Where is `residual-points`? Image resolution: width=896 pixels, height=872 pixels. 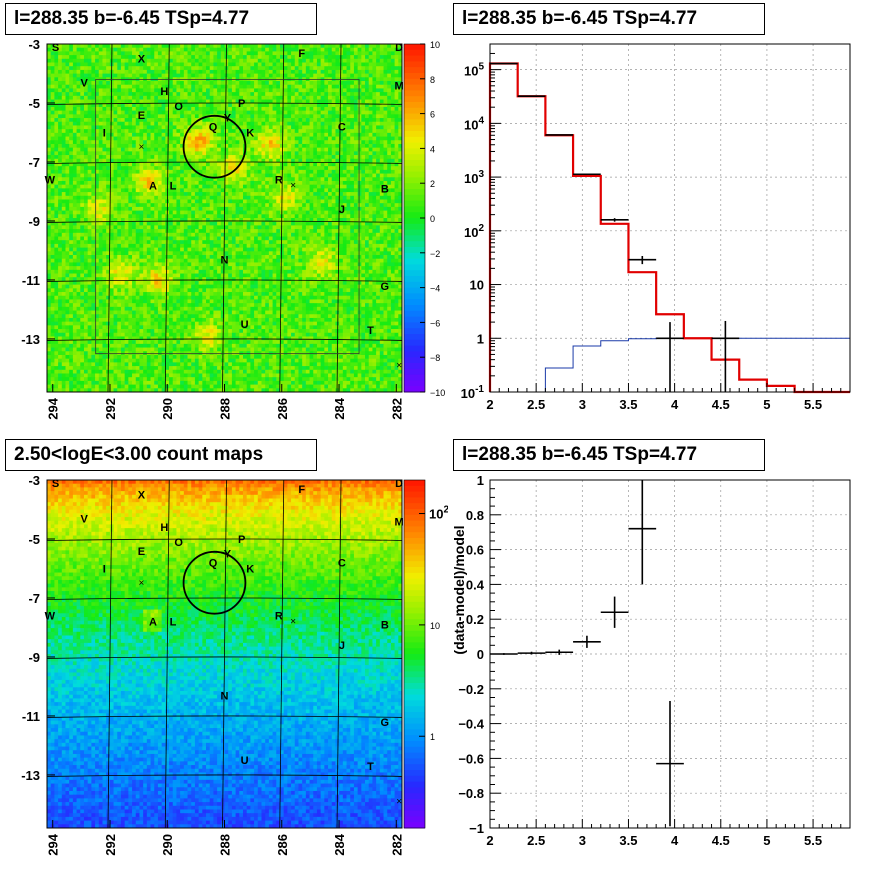 residual-points is located at coordinates (587, 653).